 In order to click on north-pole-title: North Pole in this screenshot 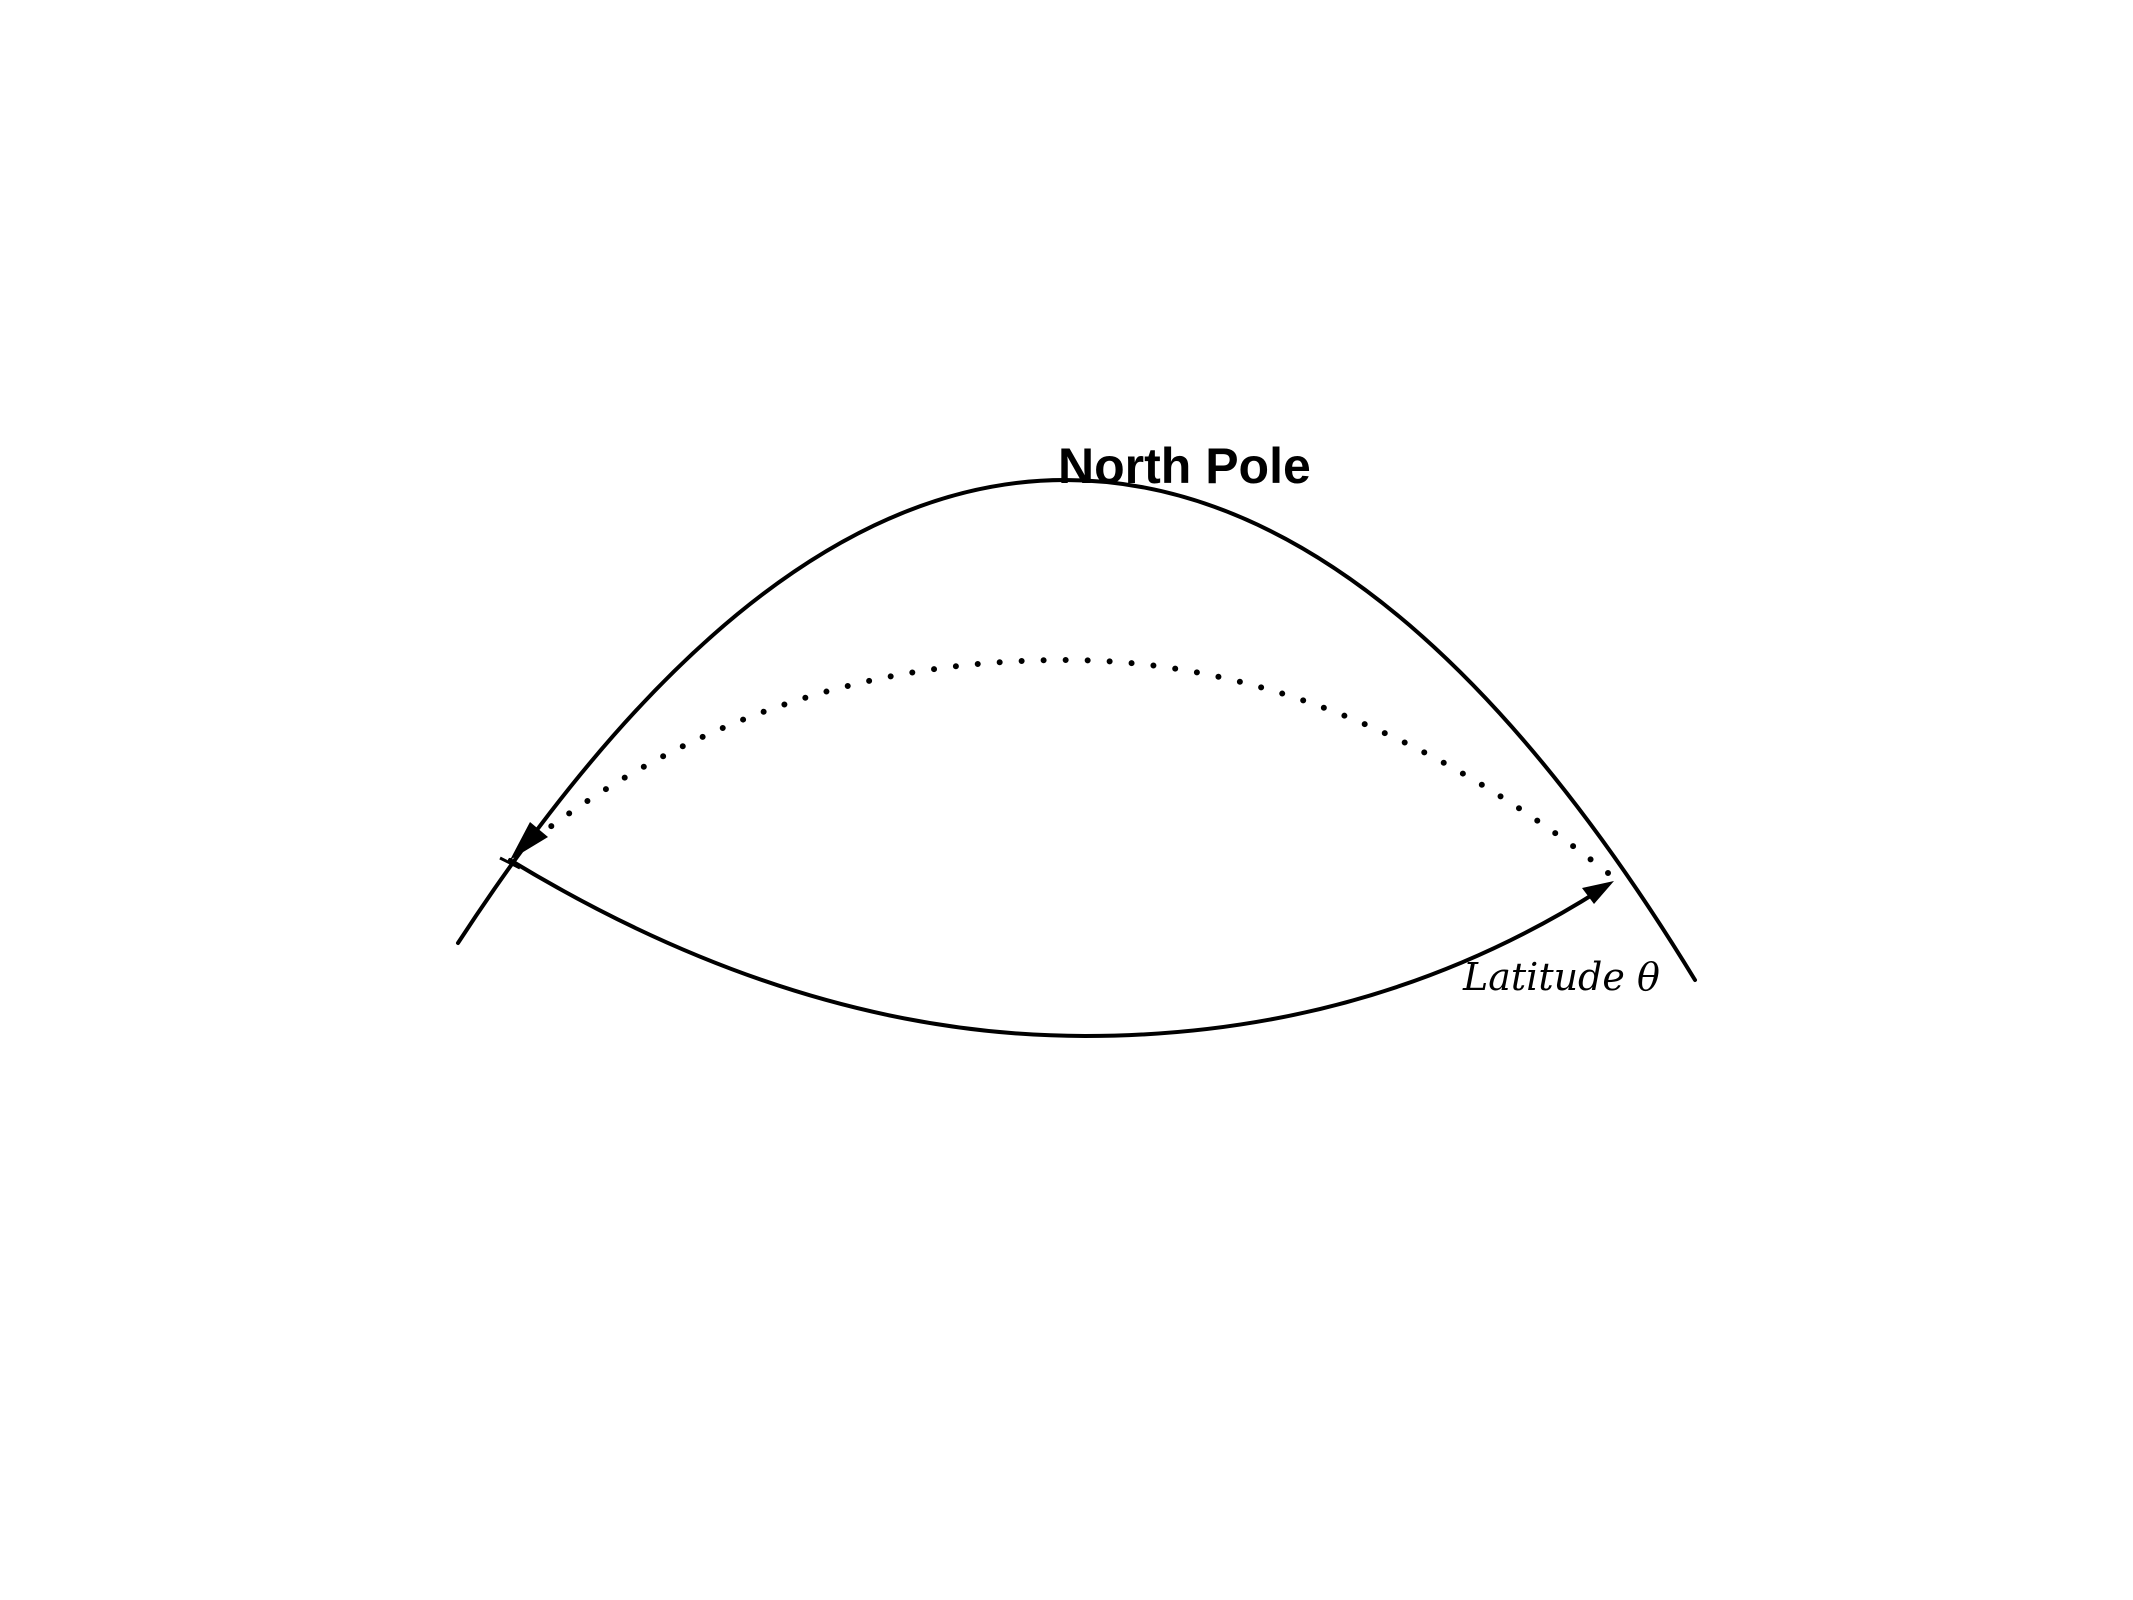, I will do `click(1184, 466)`.